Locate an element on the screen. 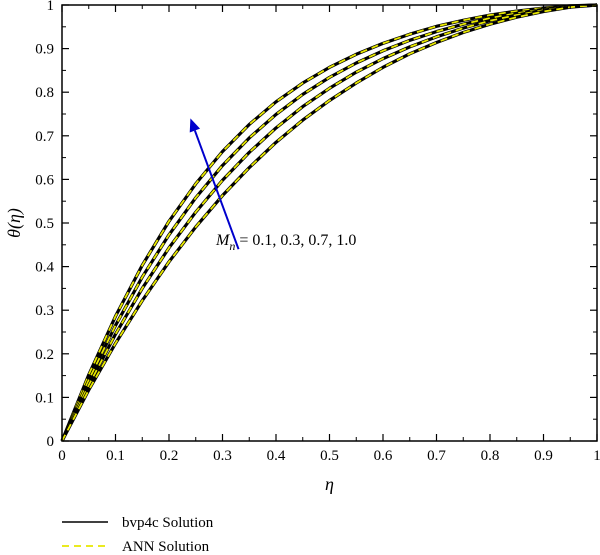  y-tick-label: 0.2 is located at coordinates (44, 355).